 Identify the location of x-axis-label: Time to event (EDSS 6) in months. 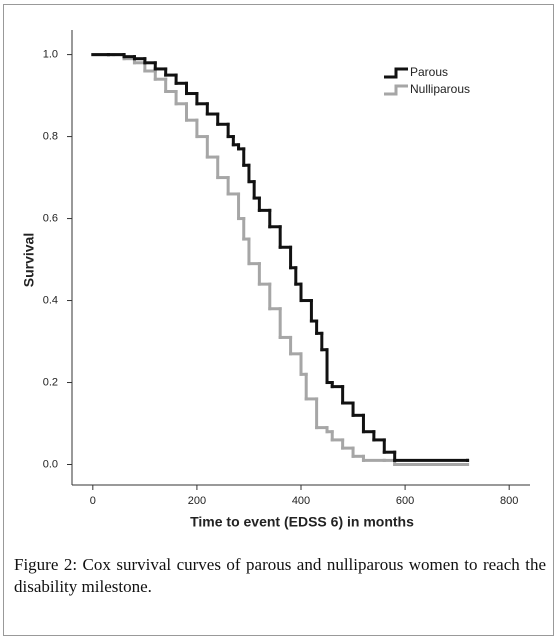
(302, 522).